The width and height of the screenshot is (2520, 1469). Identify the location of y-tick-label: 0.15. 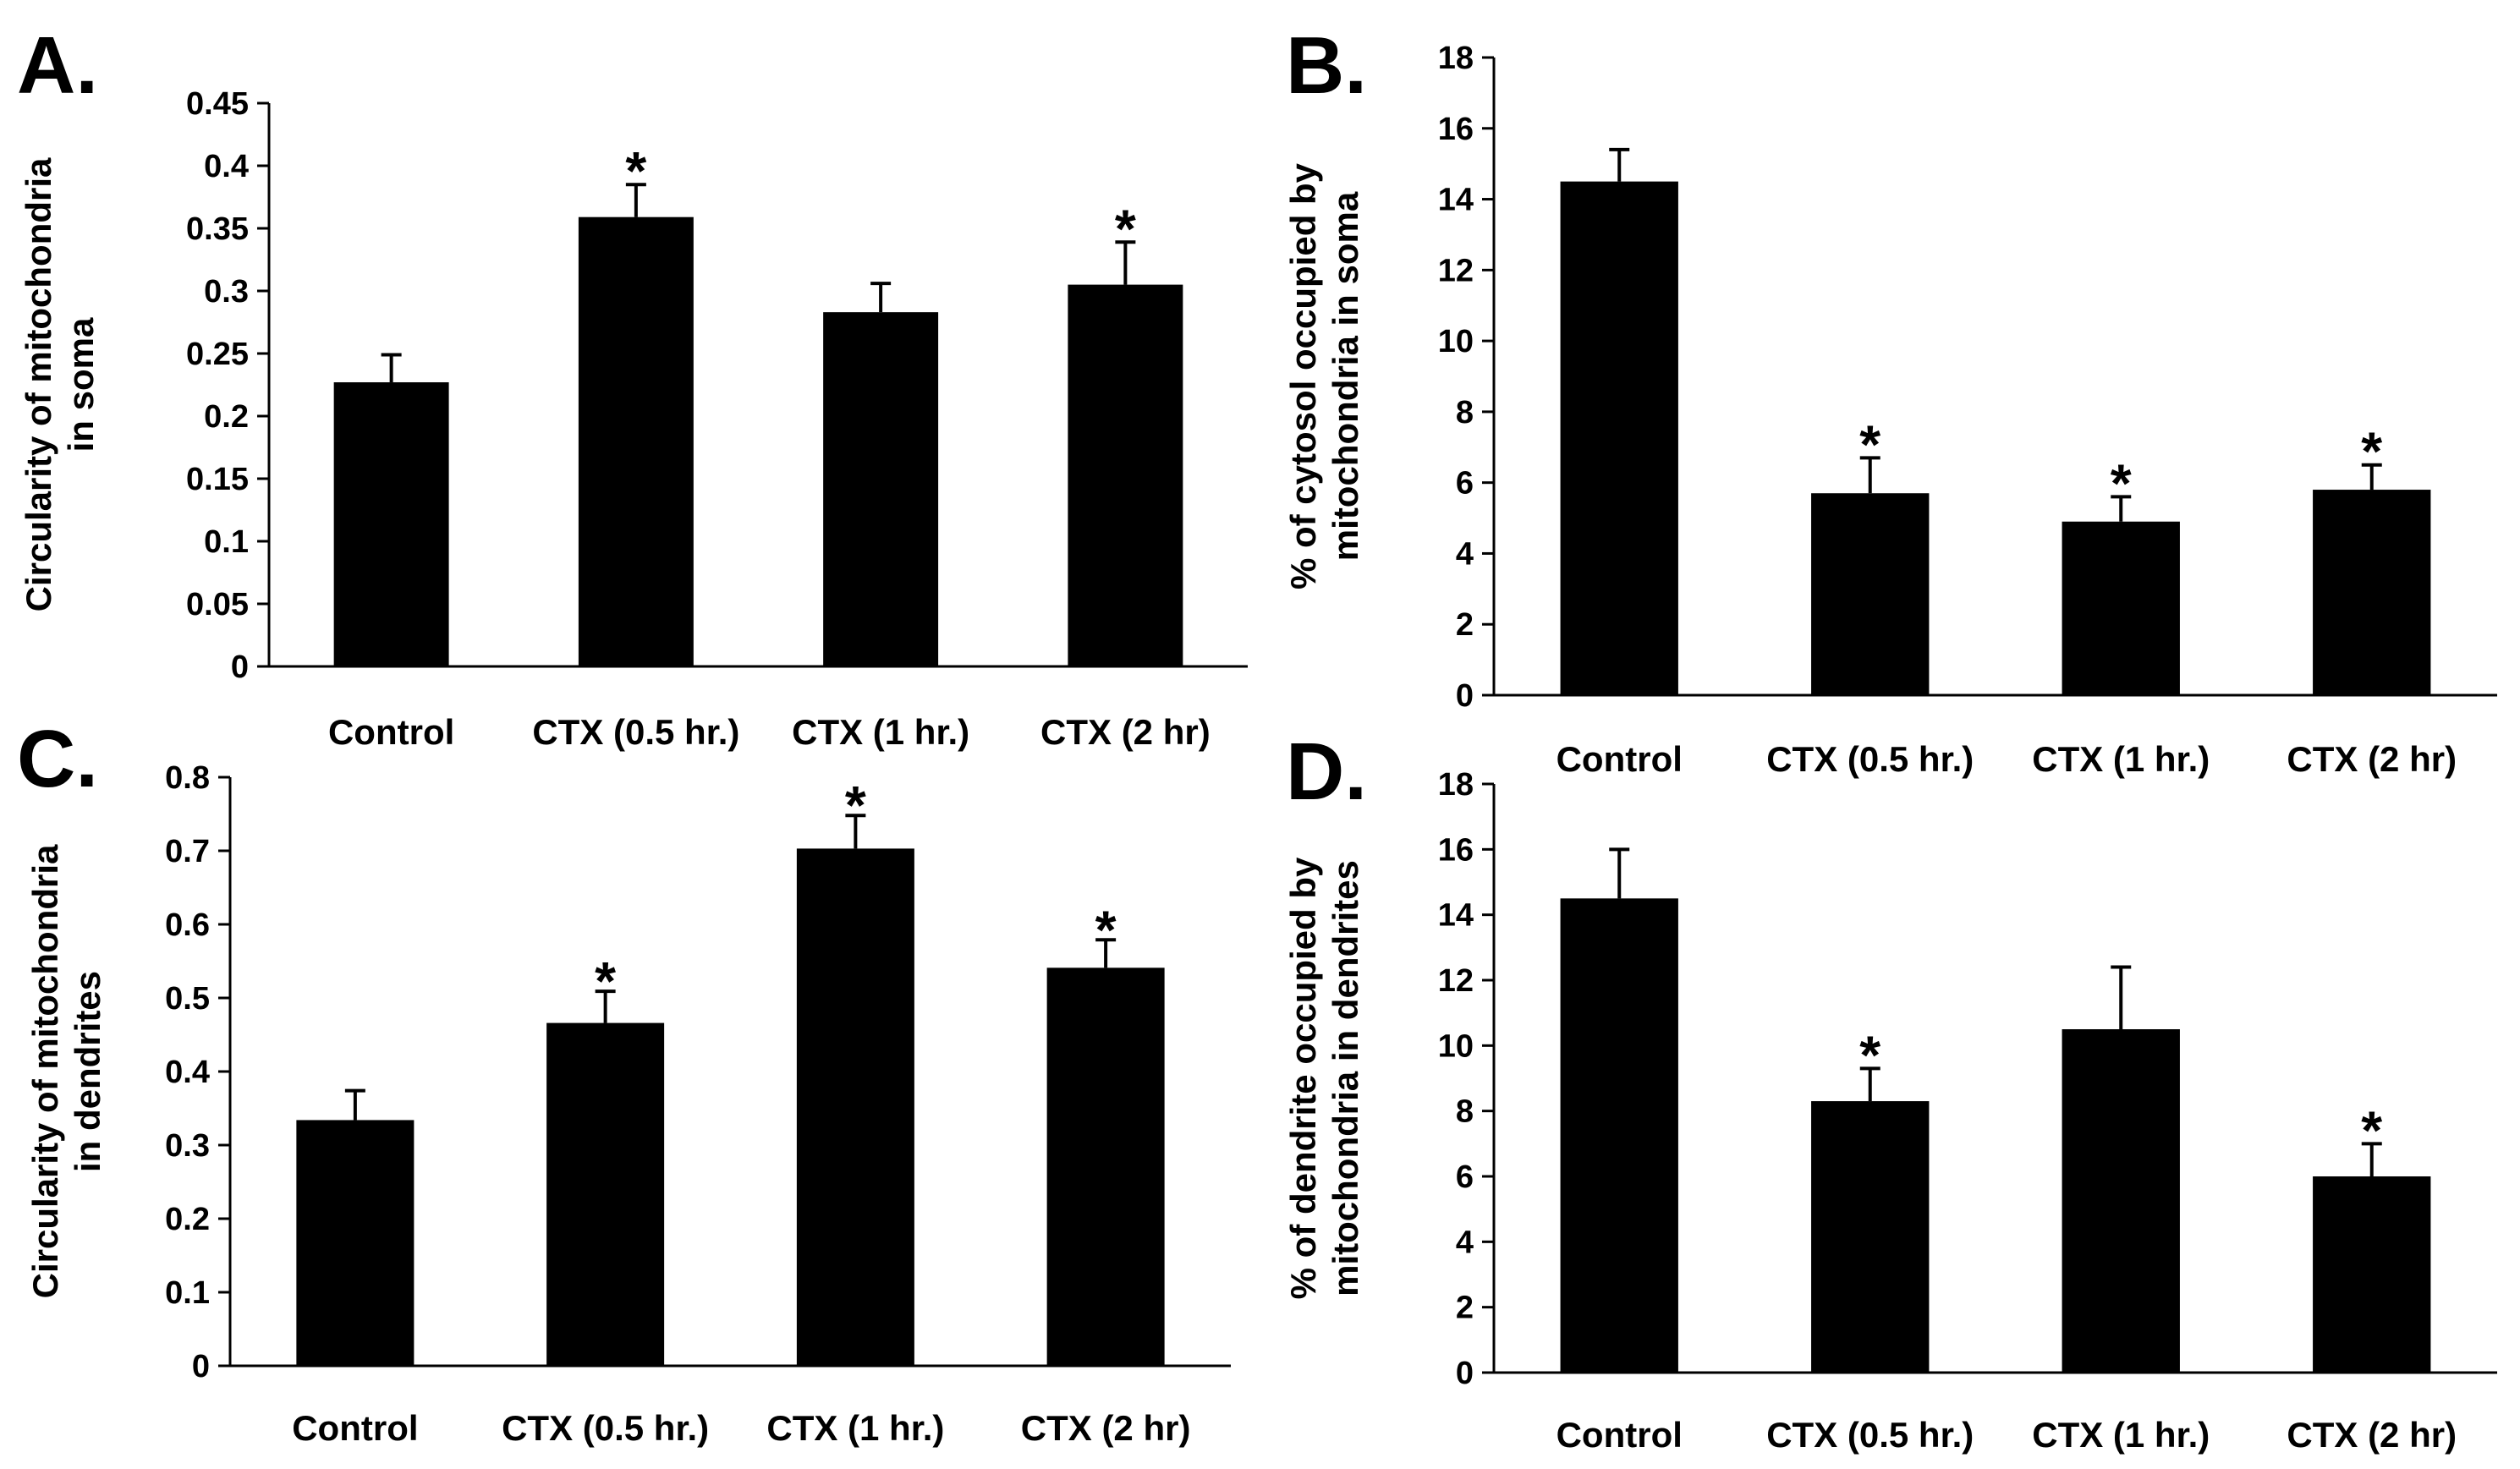
(217, 479).